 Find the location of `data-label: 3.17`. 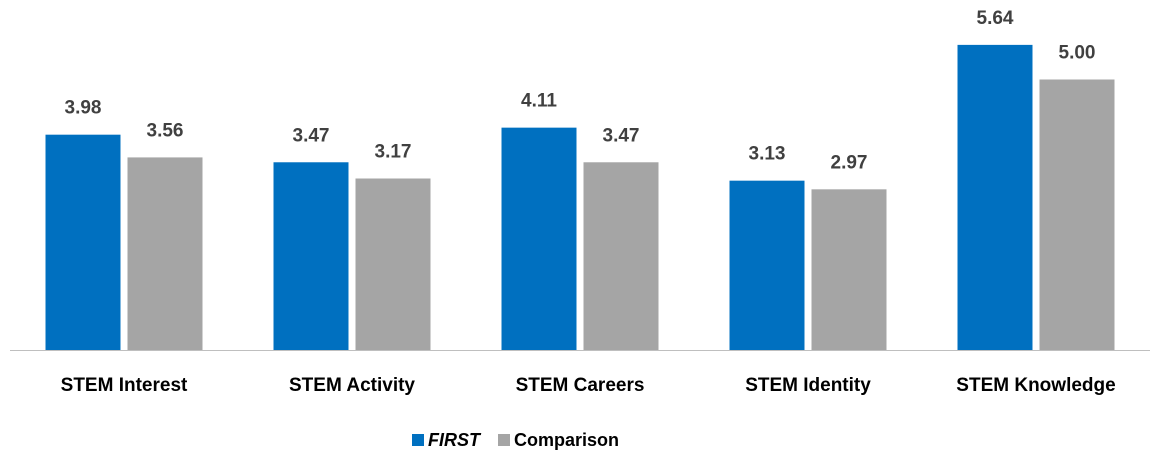

data-label: 3.17 is located at coordinates (393, 152).